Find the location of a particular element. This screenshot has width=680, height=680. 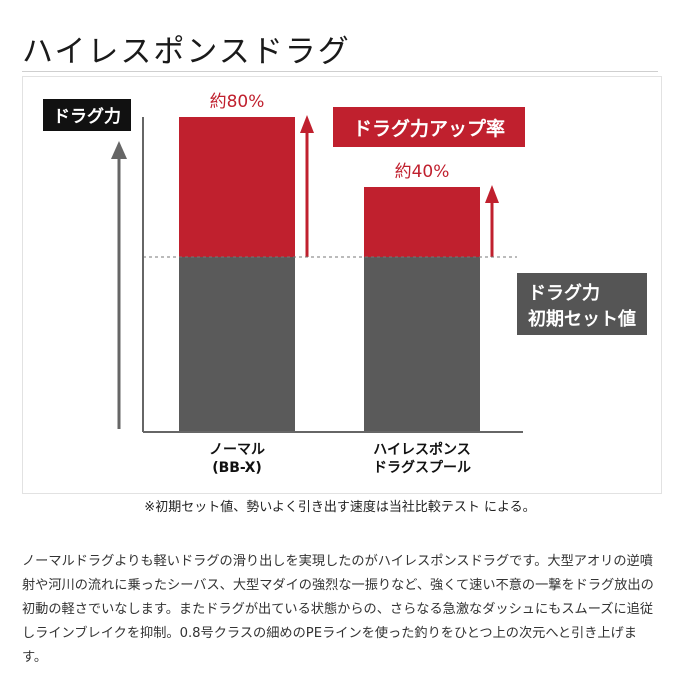

reference-label-line-1: ドラグ力 is located at coordinates (564, 293).